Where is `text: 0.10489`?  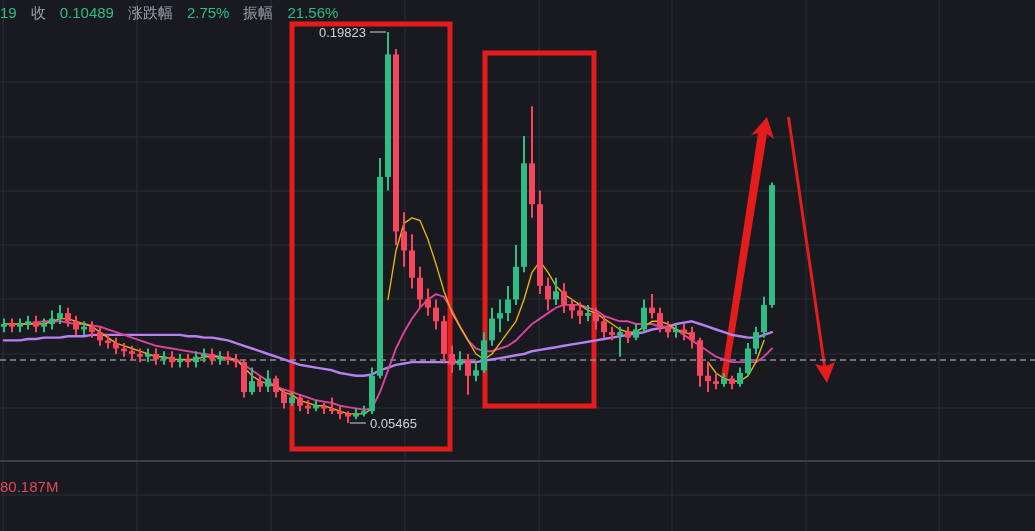
text: 0.10489 is located at coordinates (86, 12).